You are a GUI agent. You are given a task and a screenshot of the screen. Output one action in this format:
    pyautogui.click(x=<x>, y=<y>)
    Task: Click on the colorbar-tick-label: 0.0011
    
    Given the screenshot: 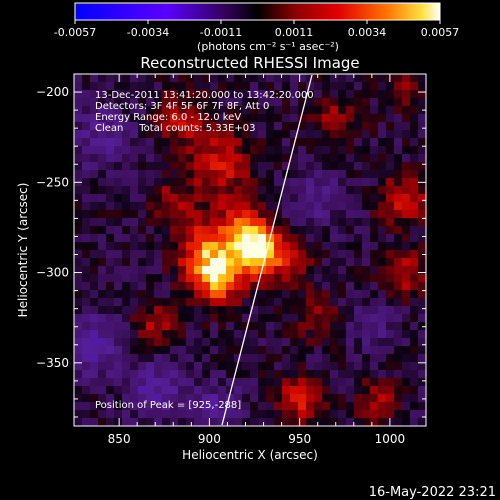 What is the action you would take?
    pyautogui.click(x=294, y=32)
    